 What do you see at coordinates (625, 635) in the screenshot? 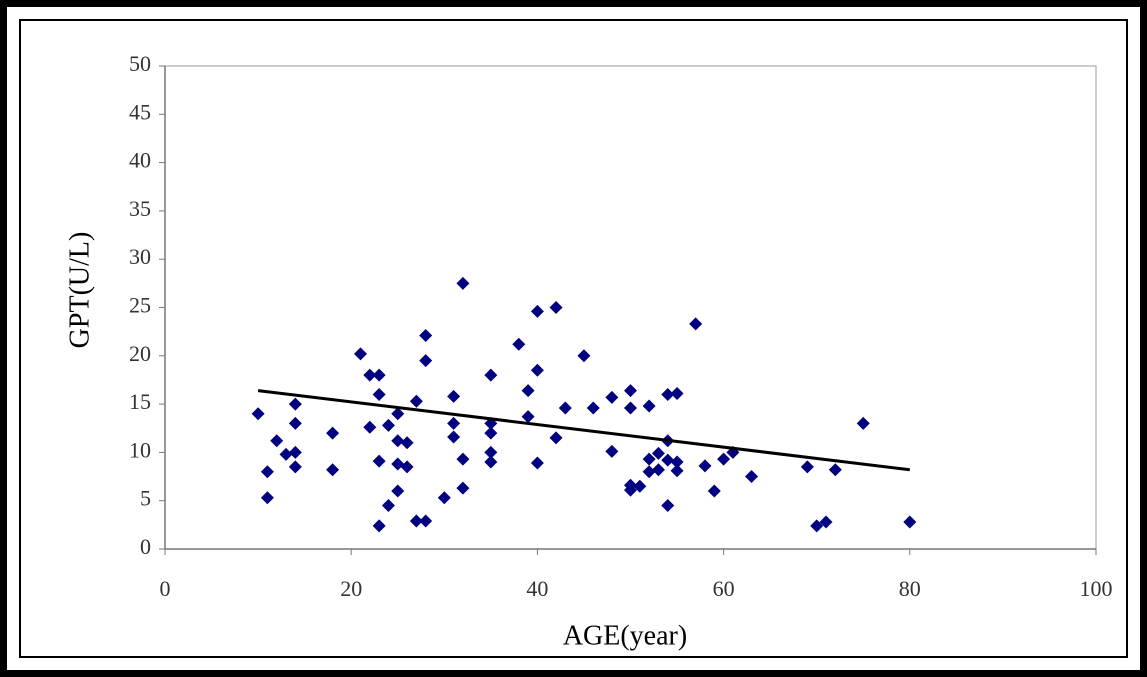
I see `x-axis-label: AGE(year)` at bounding box center [625, 635].